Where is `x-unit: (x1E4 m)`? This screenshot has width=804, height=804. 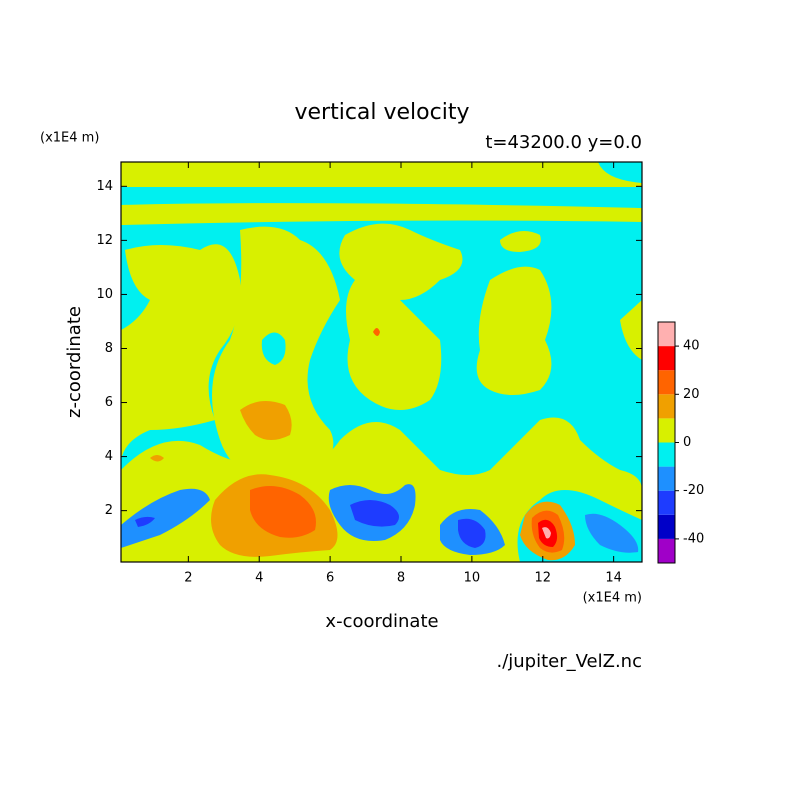
x-unit: (x1E4 m) is located at coordinates (612, 598).